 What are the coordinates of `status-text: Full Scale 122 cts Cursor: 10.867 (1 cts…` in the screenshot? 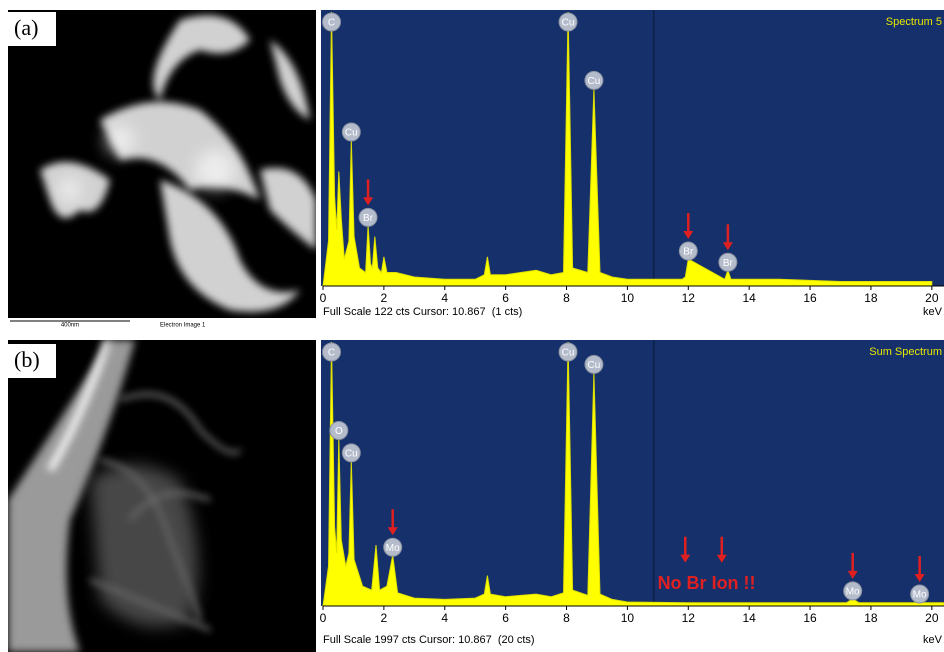 It's located at (422, 312).